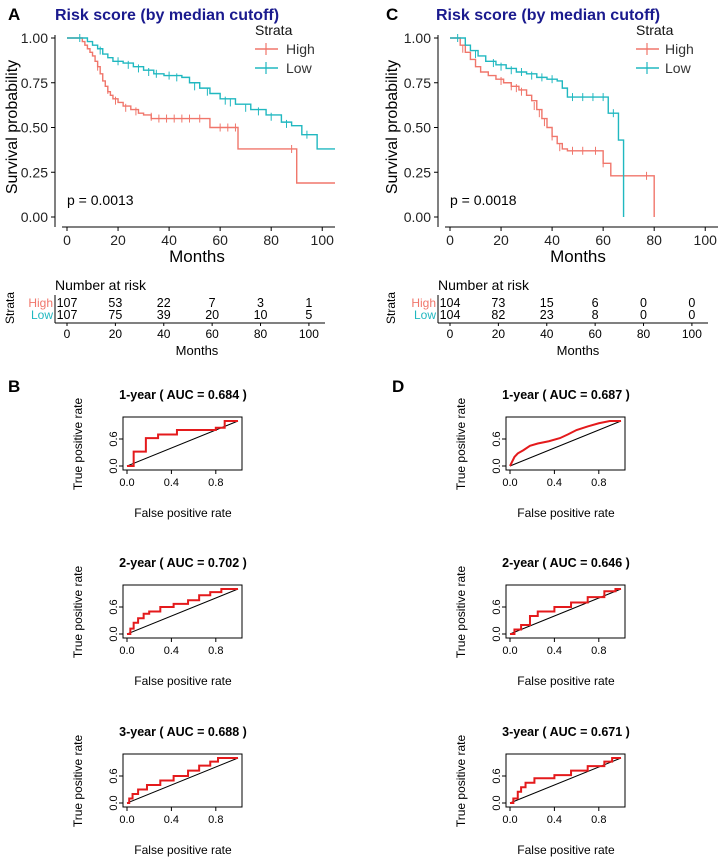 This screenshot has width=720, height=862. Describe the element at coordinates (34, 217) in the screenshot. I see `y-tick-label: 0.00` at that location.